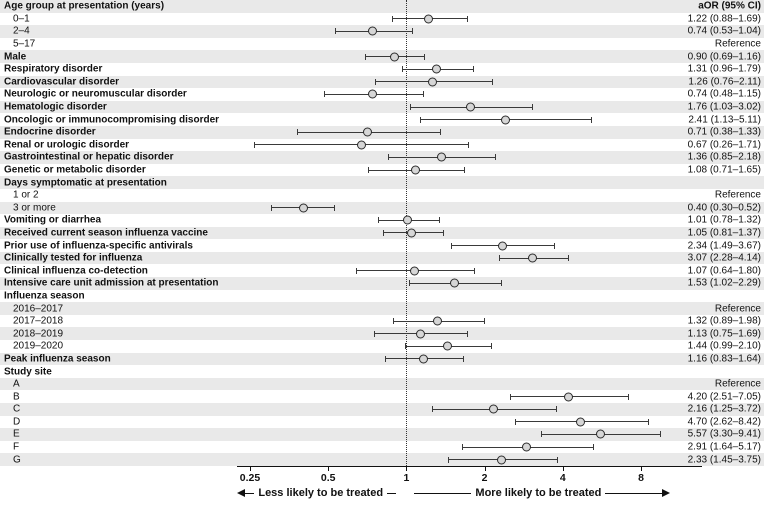 This screenshot has height=505, width=764. I want to click on axis-tick-label: 2, so click(484, 478).